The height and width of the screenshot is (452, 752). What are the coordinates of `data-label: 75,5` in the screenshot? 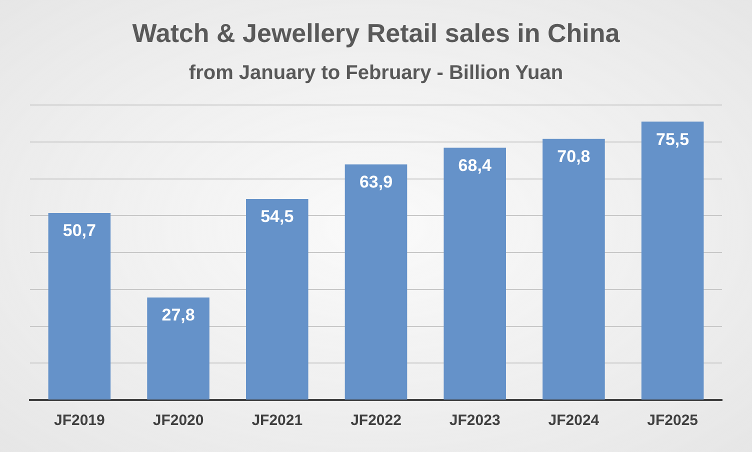 It's located at (673, 139).